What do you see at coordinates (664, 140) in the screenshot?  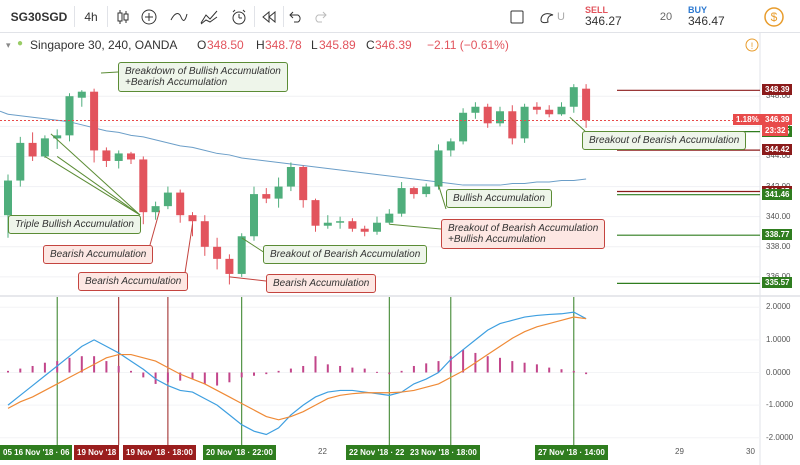 I see `annotation-breakout-bearish-2: Breakout of Bearish Accumulation` at bounding box center [664, 140].